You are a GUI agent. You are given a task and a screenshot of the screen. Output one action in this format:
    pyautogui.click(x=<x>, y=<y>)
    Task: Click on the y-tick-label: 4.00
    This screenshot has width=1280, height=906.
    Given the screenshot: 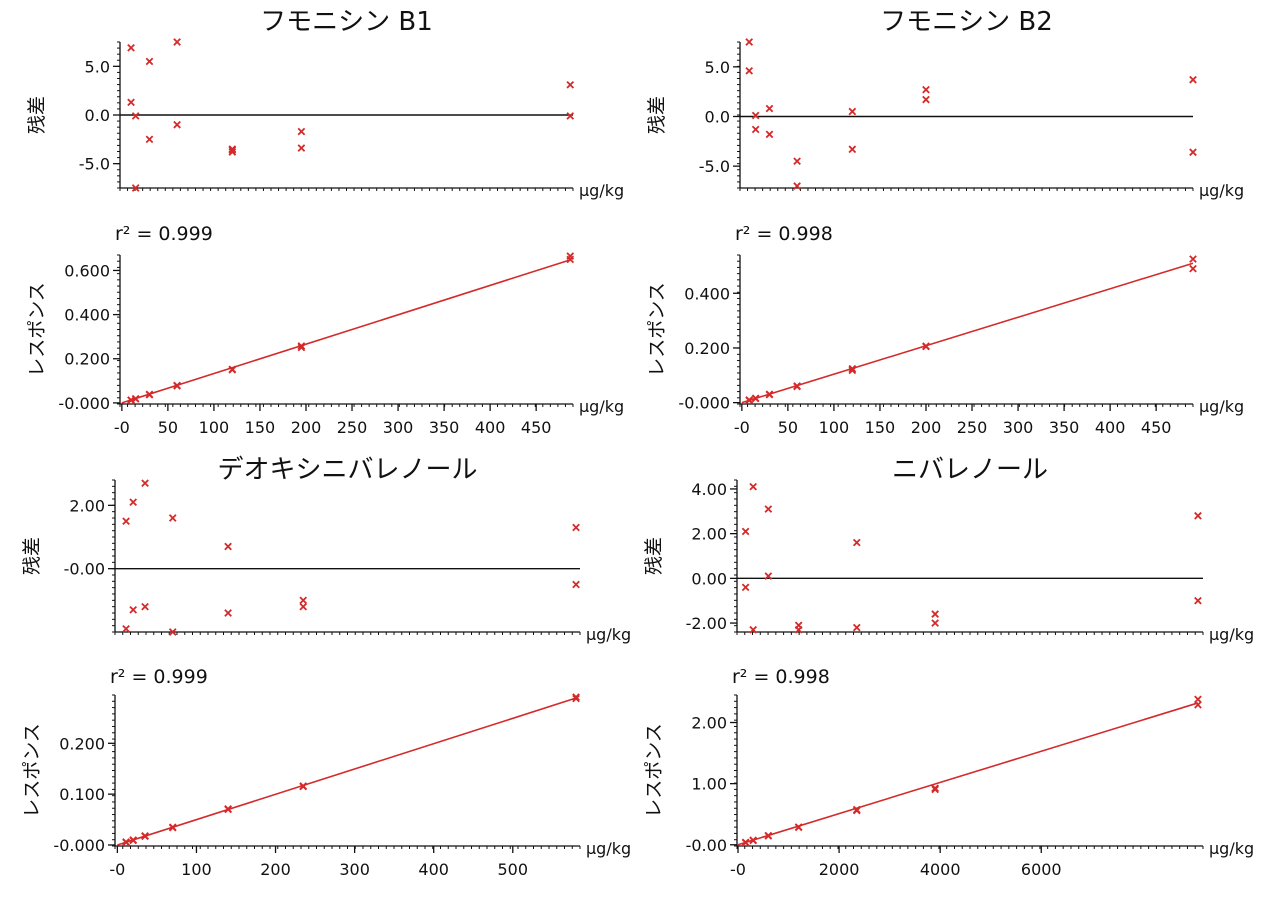 What is the action you would take?
    pyautogui.click(x=709, y=489)
    